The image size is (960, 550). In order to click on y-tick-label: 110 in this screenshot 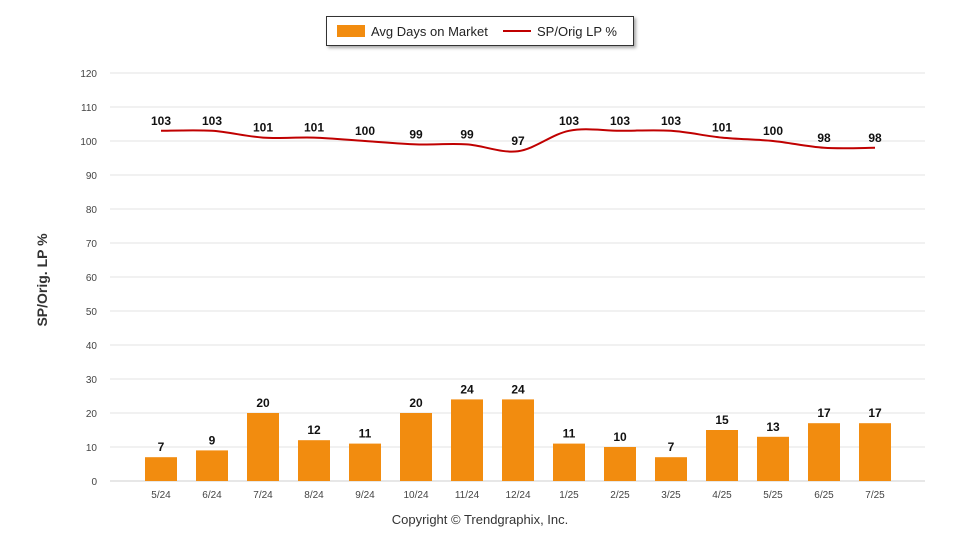, I will do `click(89, 108)`.